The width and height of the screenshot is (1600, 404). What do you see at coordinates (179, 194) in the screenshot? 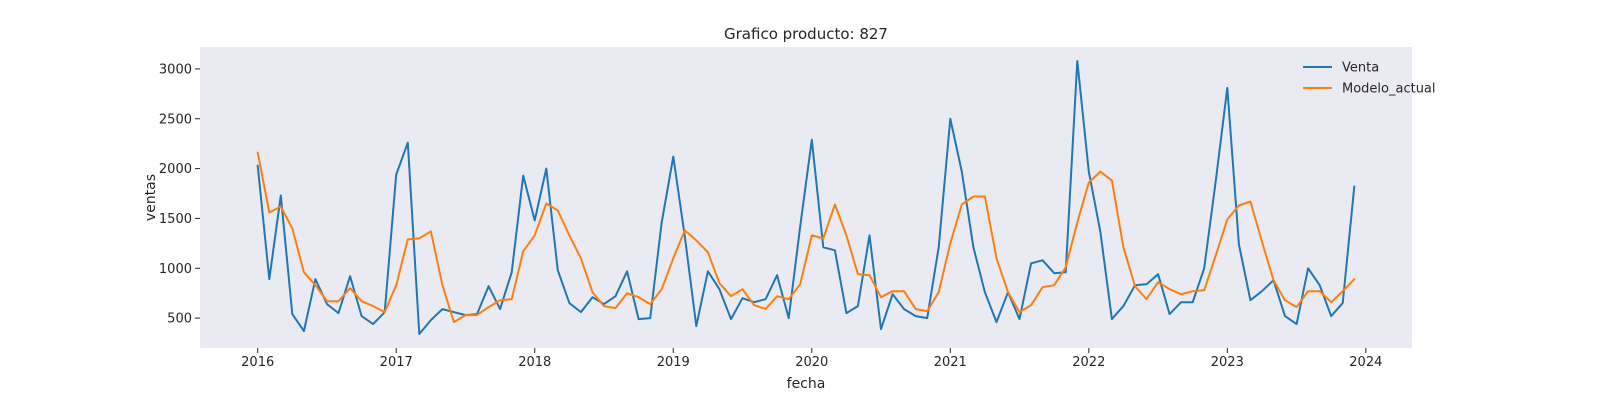
I see `y-axis-ticks: 500 1000 1500 2000 2500 3000` at bounding box center [179, 194].